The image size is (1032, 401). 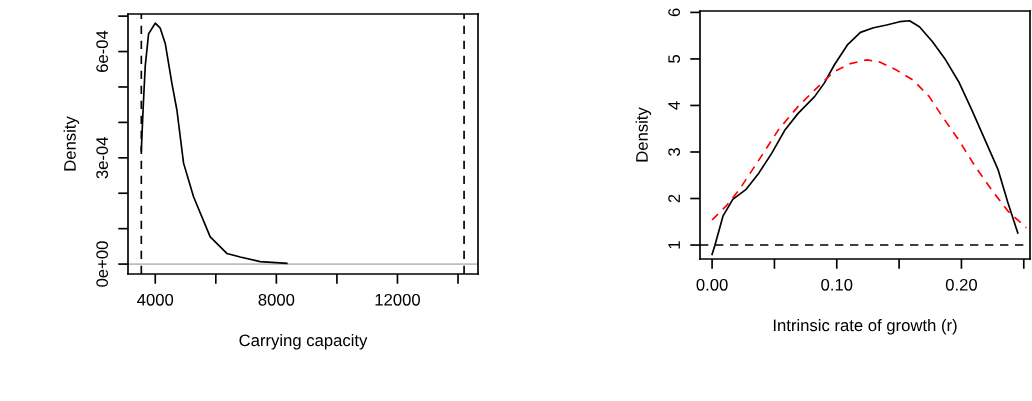 What do you see at coordinates (674, 58) in the screenshot?
I see `y-tick-label: 5` at bounding box center [674, 58].